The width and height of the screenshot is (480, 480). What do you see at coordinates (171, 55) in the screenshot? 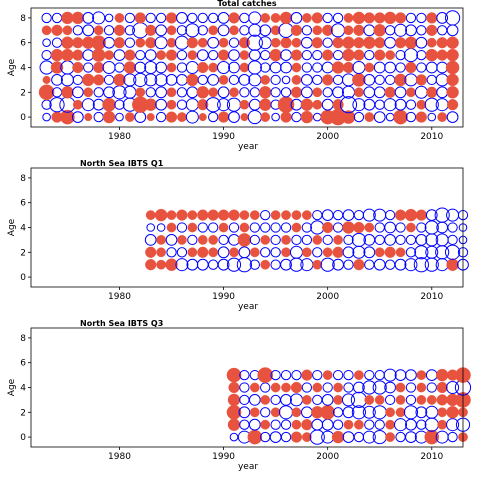
I see `negative-bubble-age-5-year-1985` at bounding box center [171, 55].